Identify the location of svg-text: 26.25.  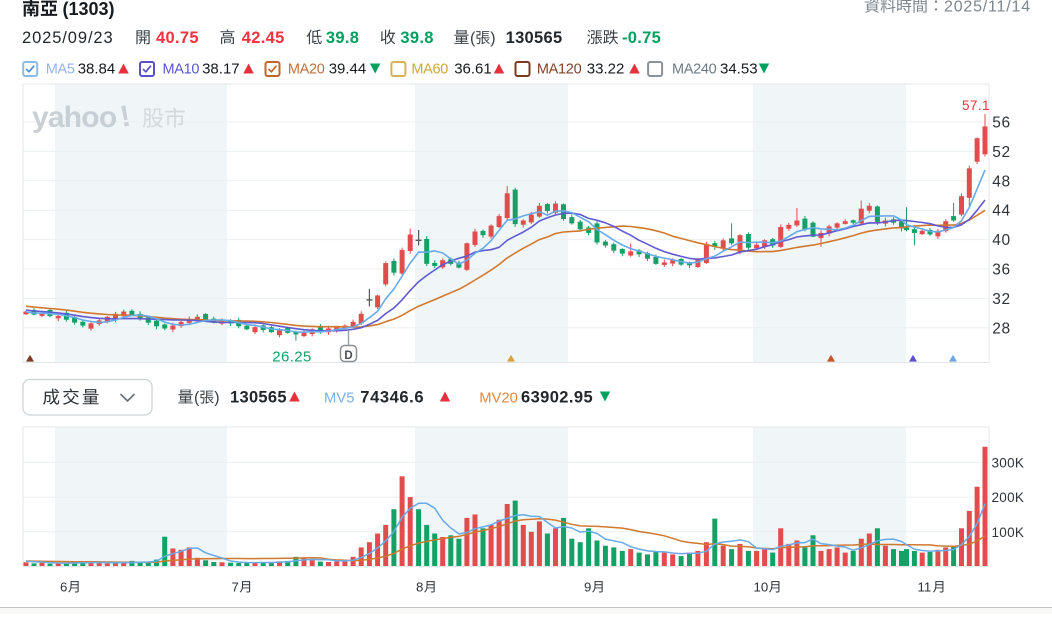
(292, 357).